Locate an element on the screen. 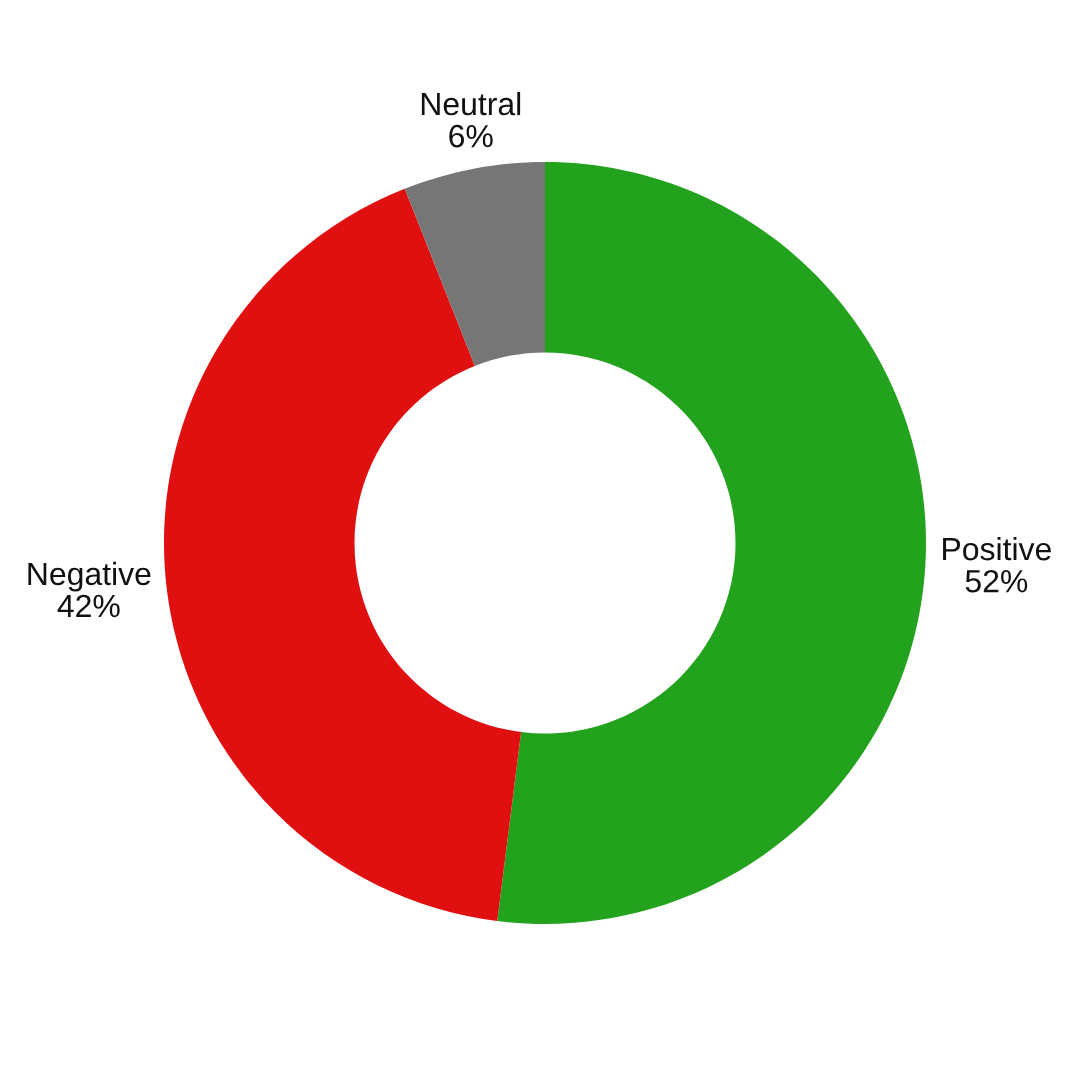 The image size is (1080, 1080). donut-slice is located at coordinates (474, 264).